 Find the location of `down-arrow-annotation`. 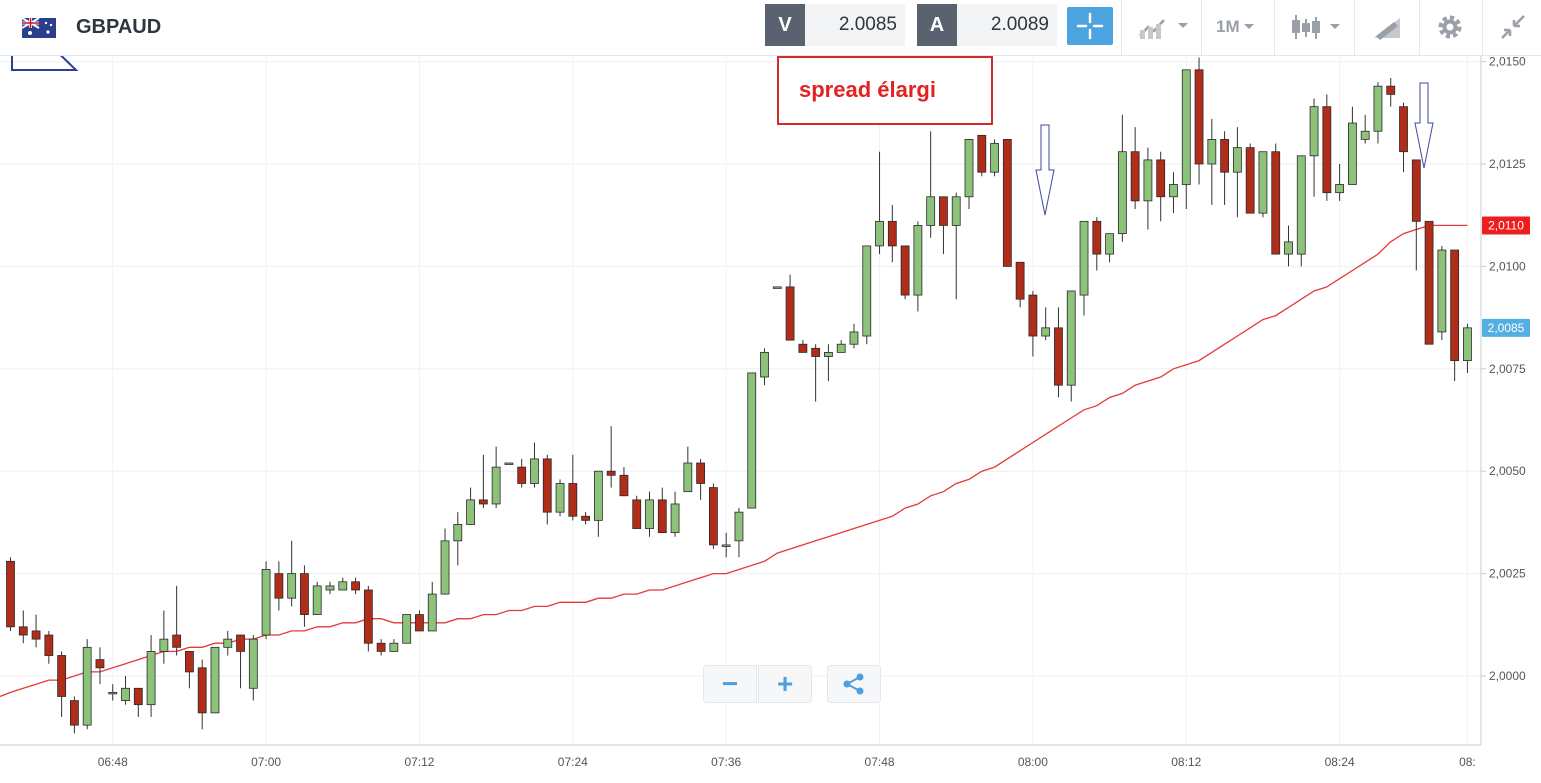

down-arrow-annotation is located at coordinates (1424, 125).